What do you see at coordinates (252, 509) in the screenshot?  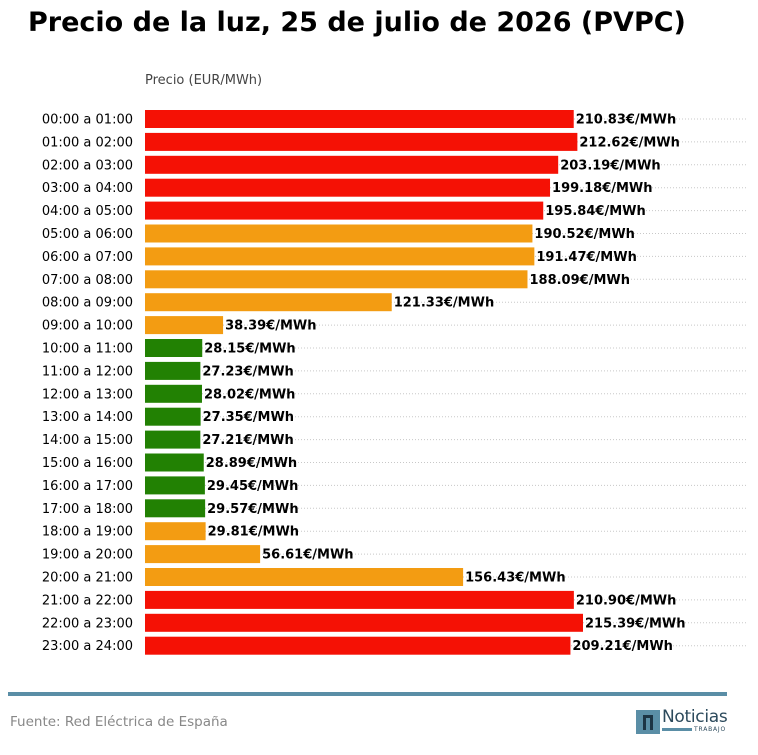 I see `value-label: 29.57€/MWh` at bounding box center [252, 509].